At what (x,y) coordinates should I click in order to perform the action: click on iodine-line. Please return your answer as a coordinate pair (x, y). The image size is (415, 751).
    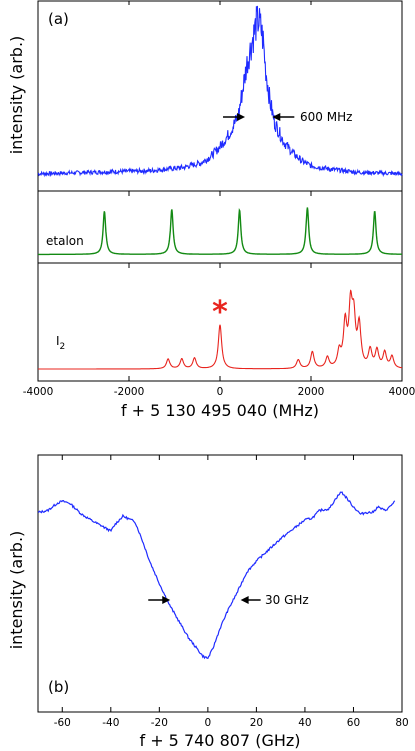
    Looking at the image, I should click on (220, 329).